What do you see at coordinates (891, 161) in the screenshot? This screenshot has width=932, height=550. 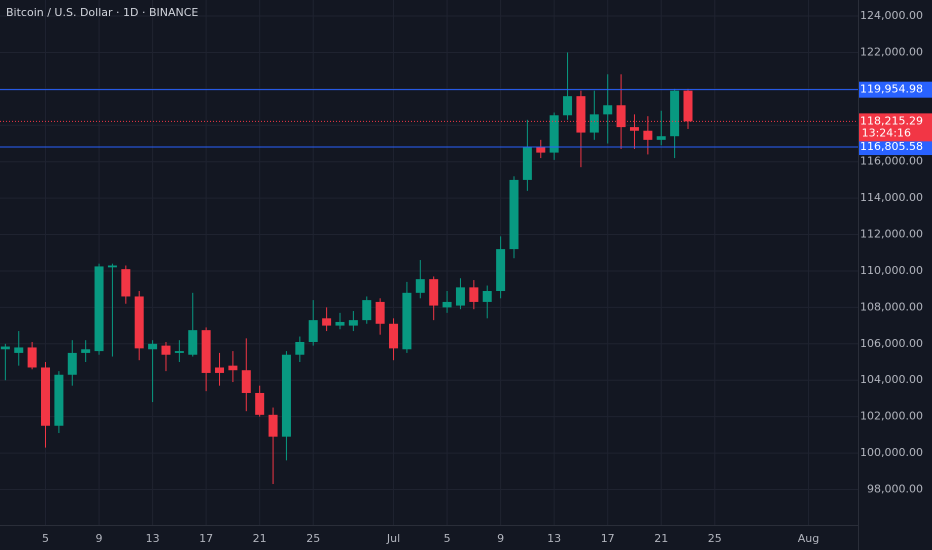 I see `y-tick-label: 116,000.00` at bounding box center [891, 161].